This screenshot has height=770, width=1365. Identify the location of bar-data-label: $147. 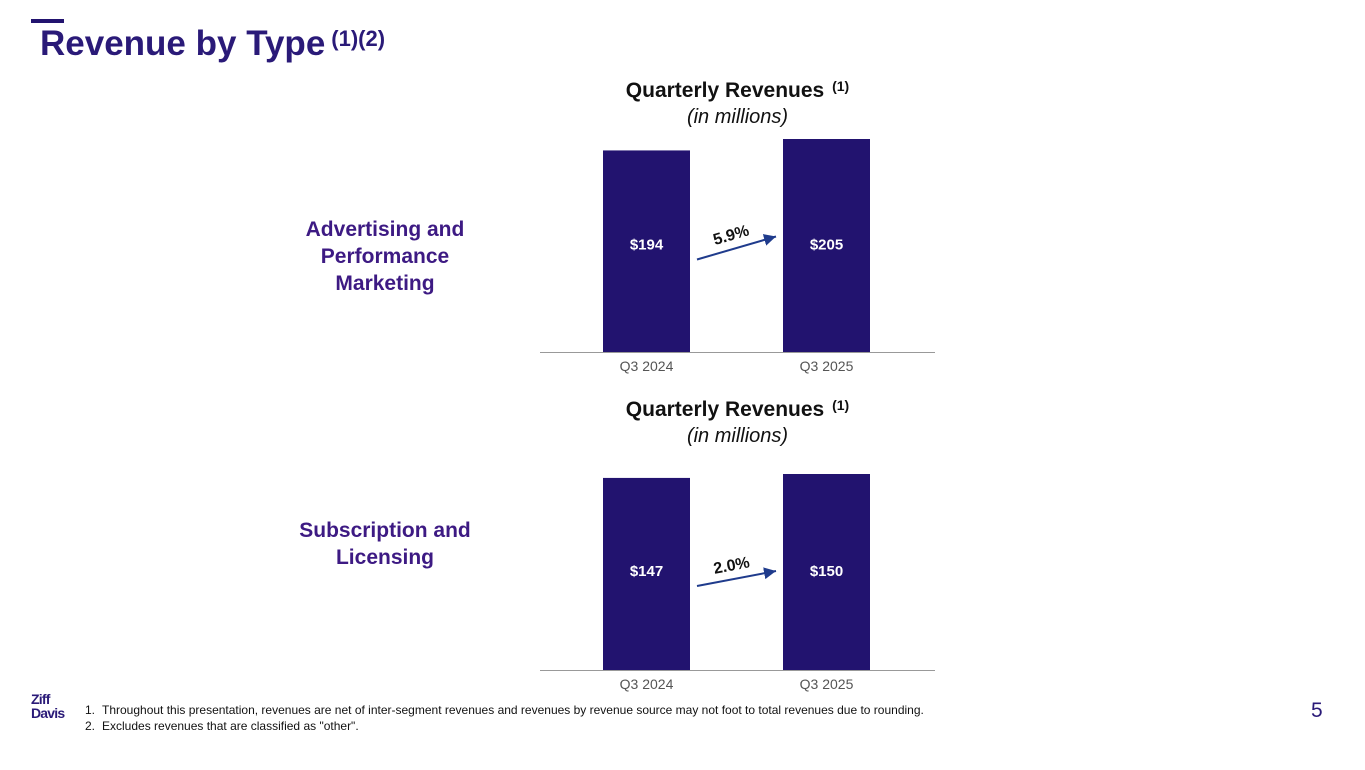
(646, 571).